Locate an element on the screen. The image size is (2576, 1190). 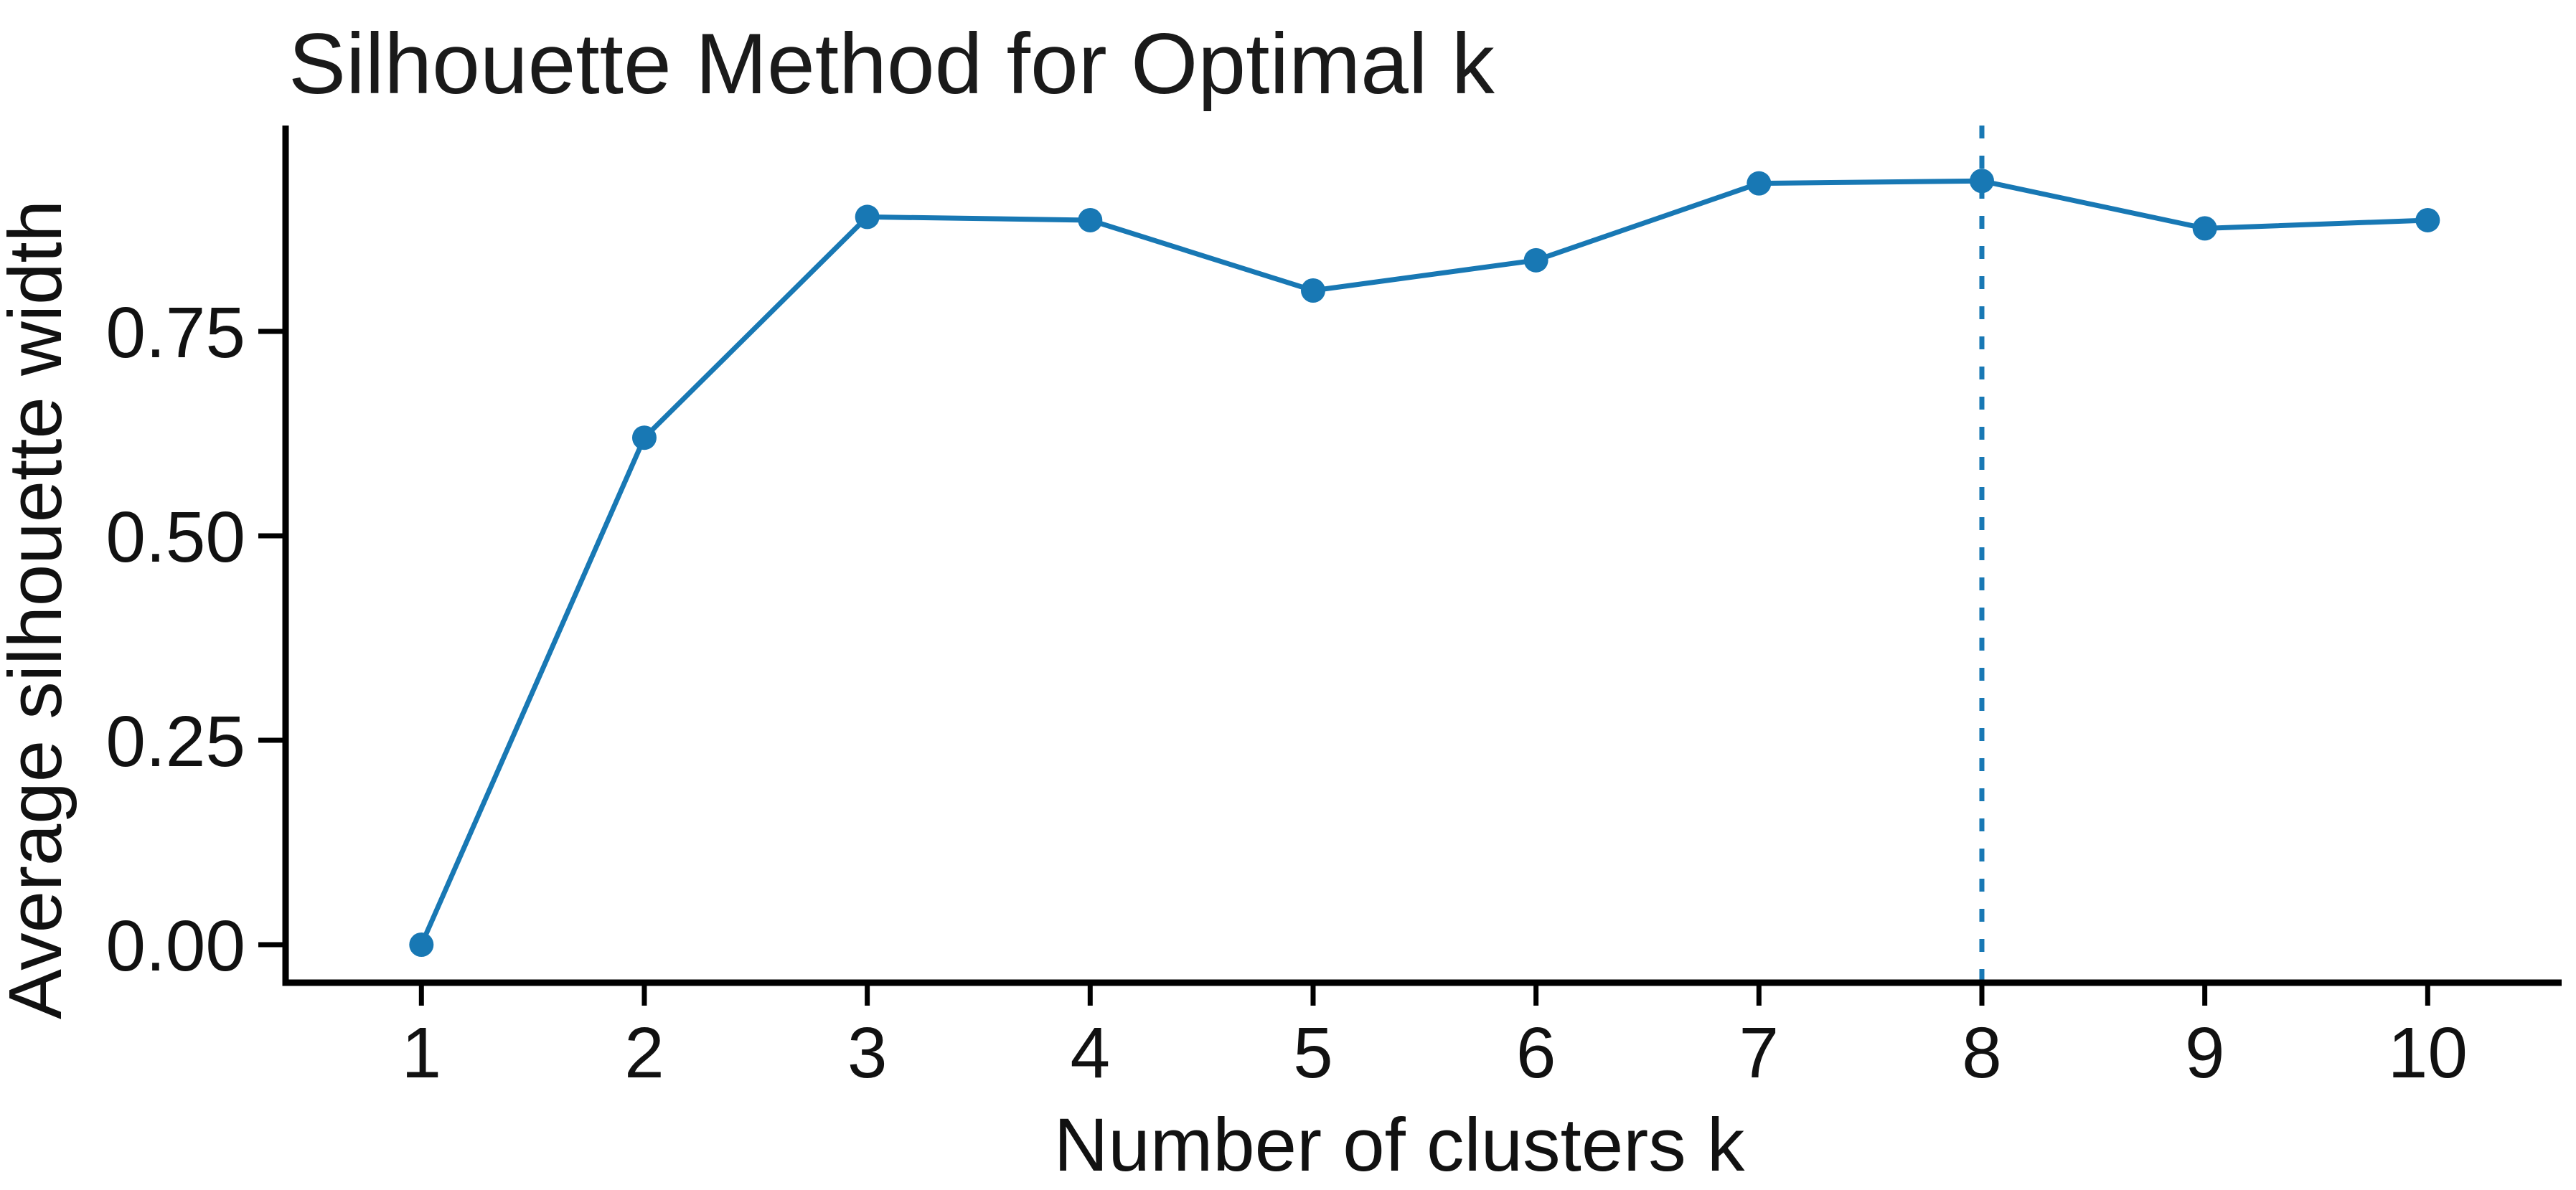
data-point-k10 is located at coordinates (2427, 219).